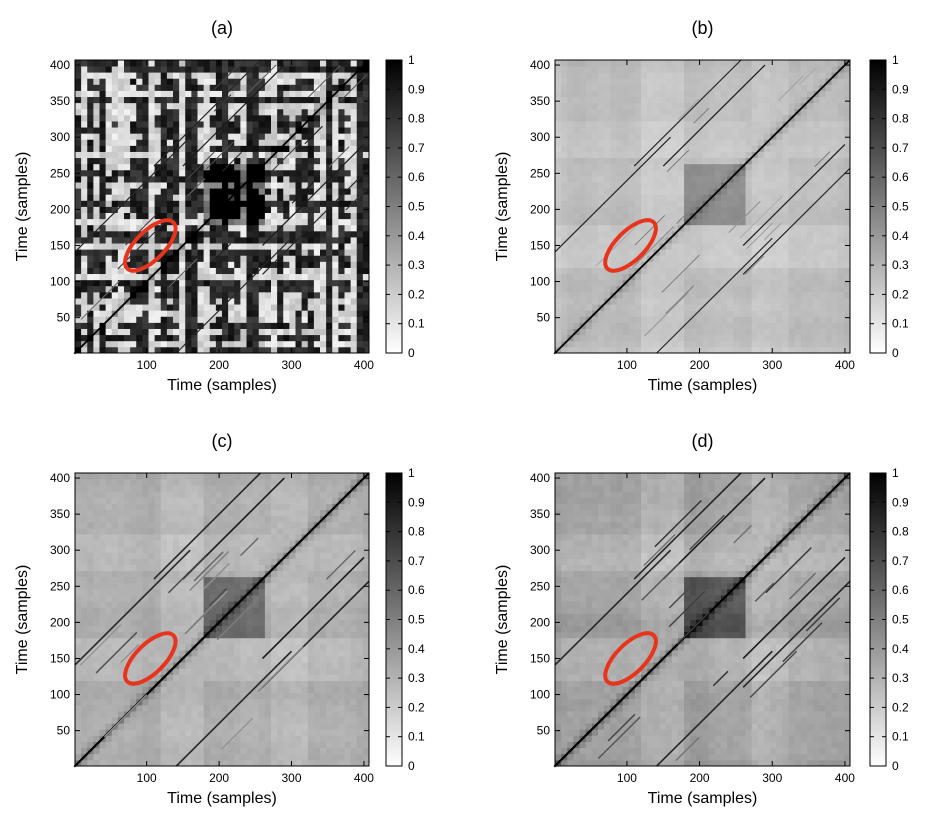  Describe the element at coordinates (808, 75) in the screenshot. I see `recurrence-streak` at that location.